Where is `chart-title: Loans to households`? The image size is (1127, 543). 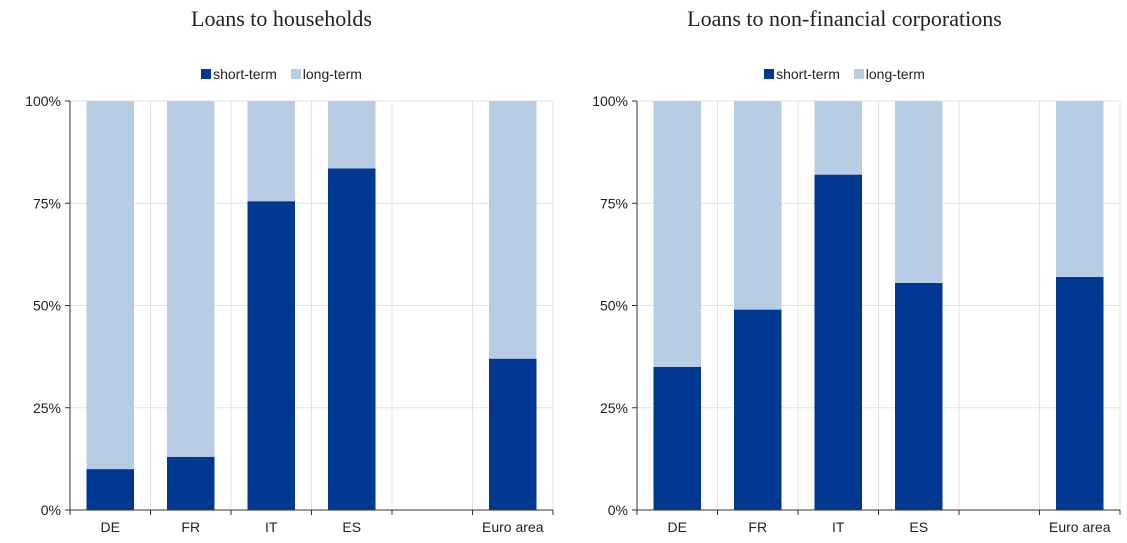
chart-title: Loans to households is located at coordinates (281, 18).